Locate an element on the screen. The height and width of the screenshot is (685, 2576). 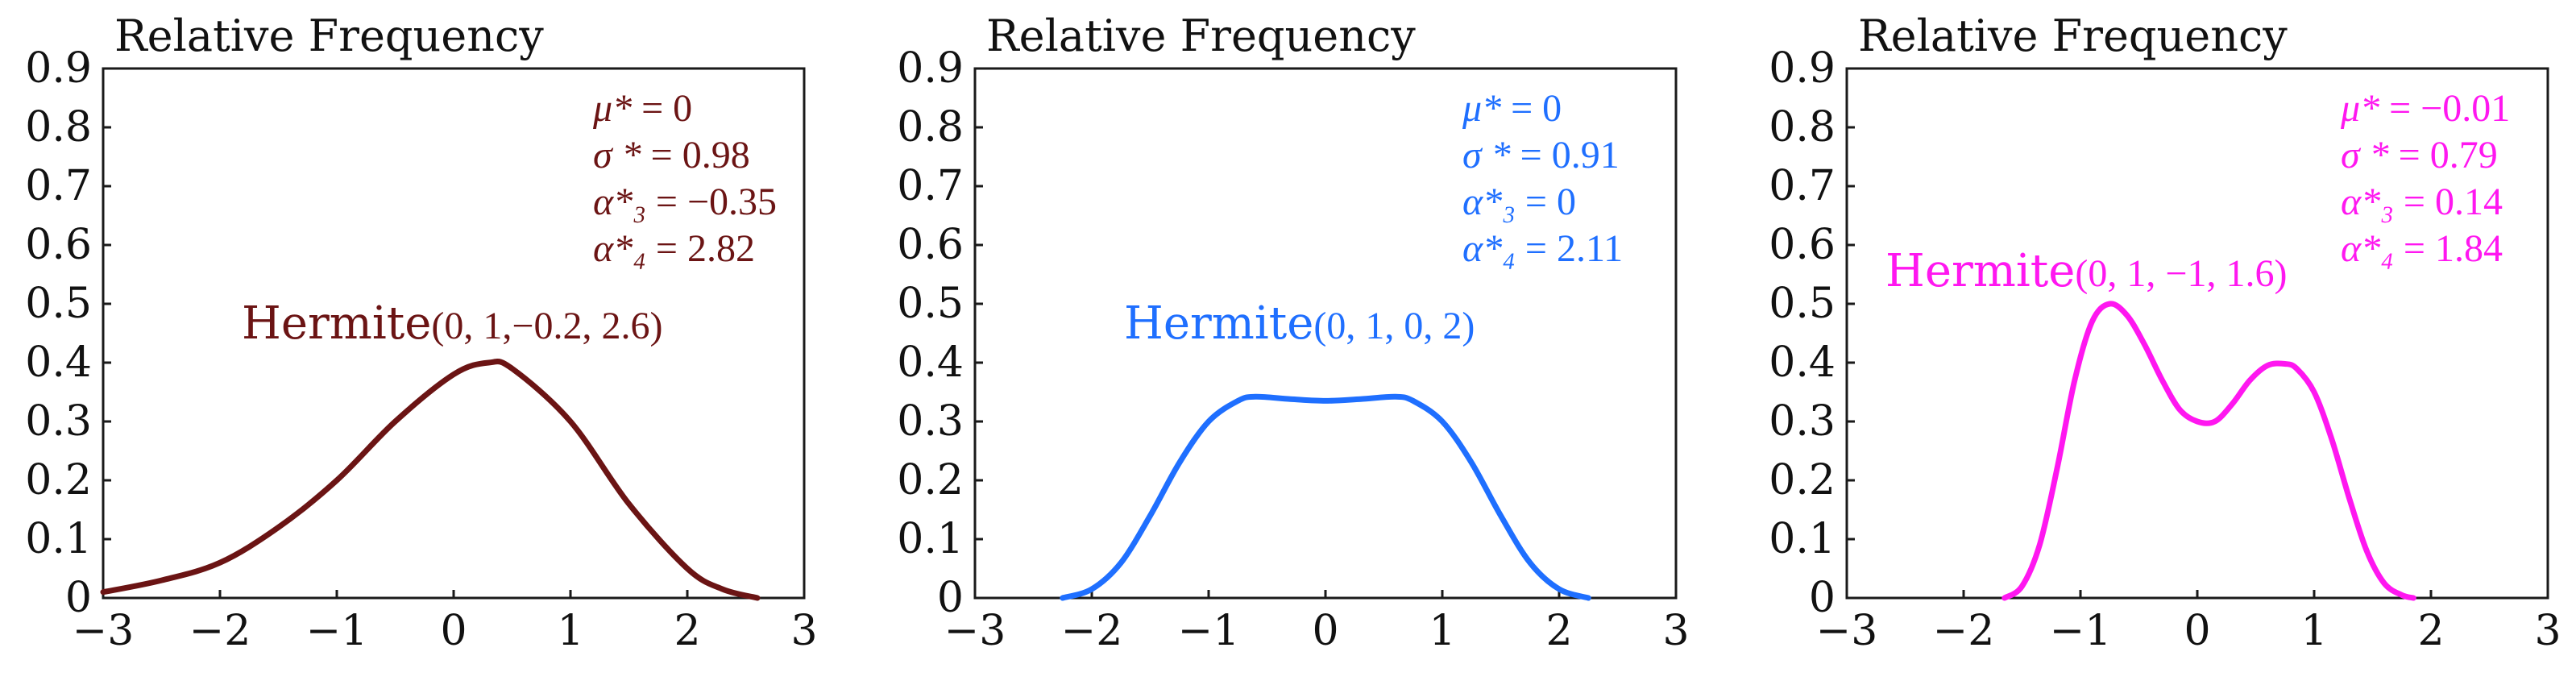
distribution-params: (0, 1, 0, 2) is located at coordinates (1394, 326).